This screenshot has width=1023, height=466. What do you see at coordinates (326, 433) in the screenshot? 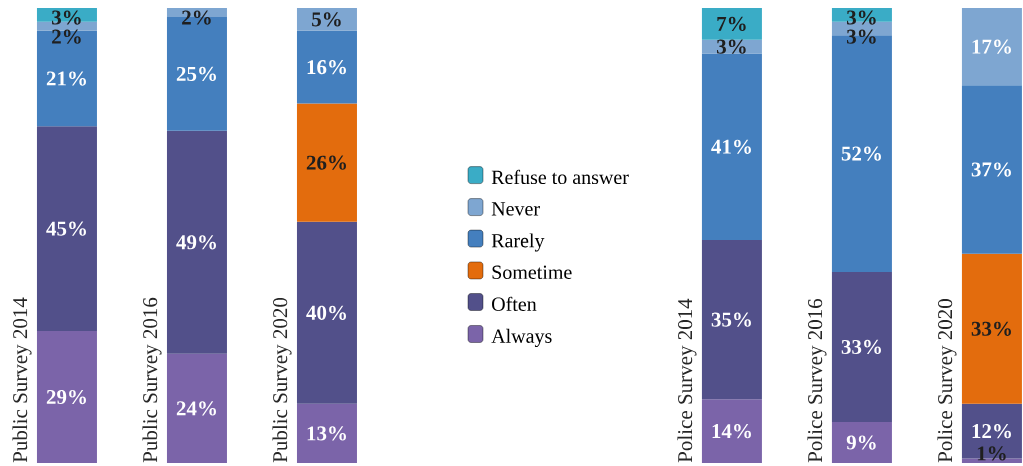
I see `data-label: 13%` at bounding box center [326, 433].